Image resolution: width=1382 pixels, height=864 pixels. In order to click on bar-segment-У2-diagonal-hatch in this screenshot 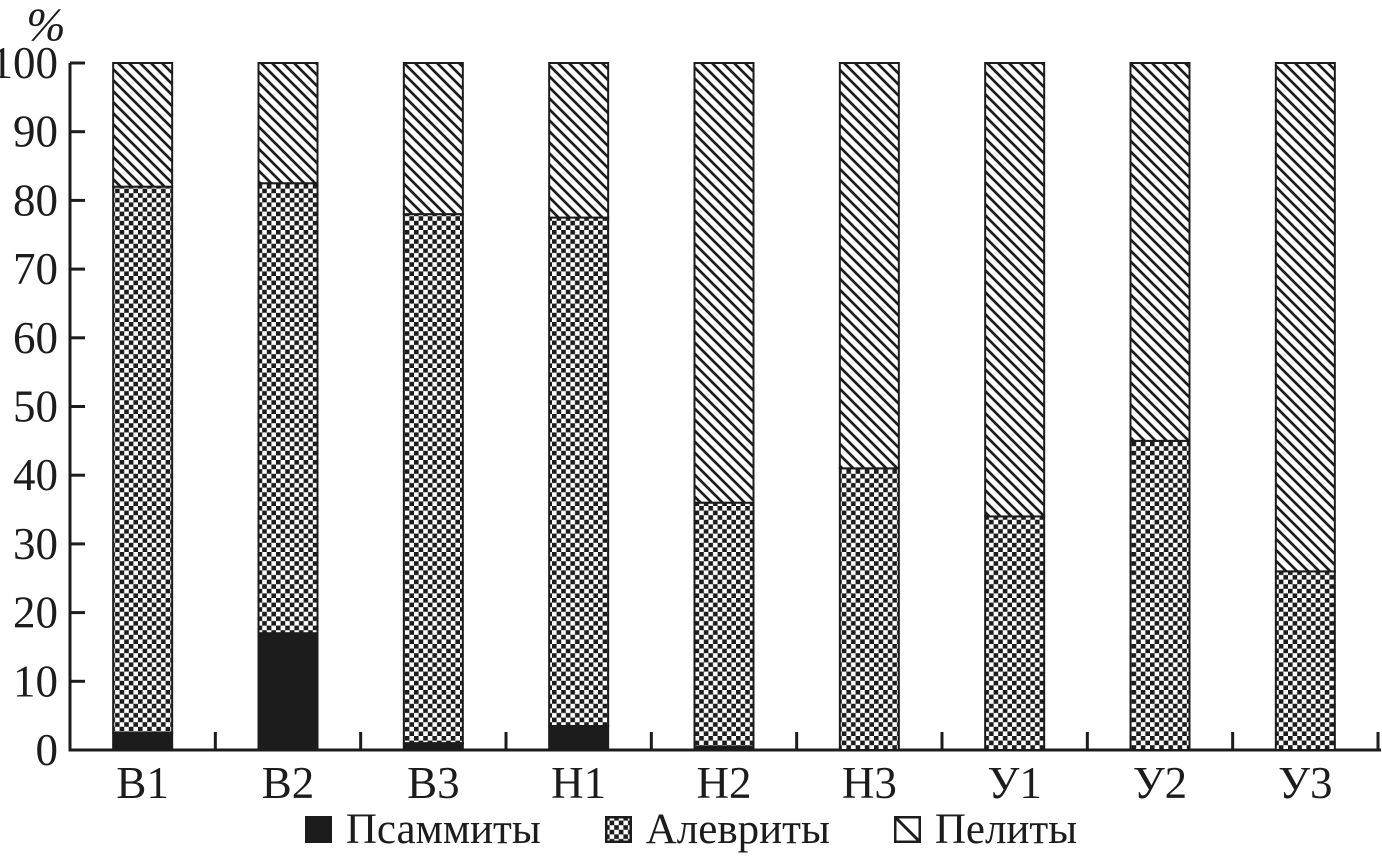, I will do `click(1160, 252)`.